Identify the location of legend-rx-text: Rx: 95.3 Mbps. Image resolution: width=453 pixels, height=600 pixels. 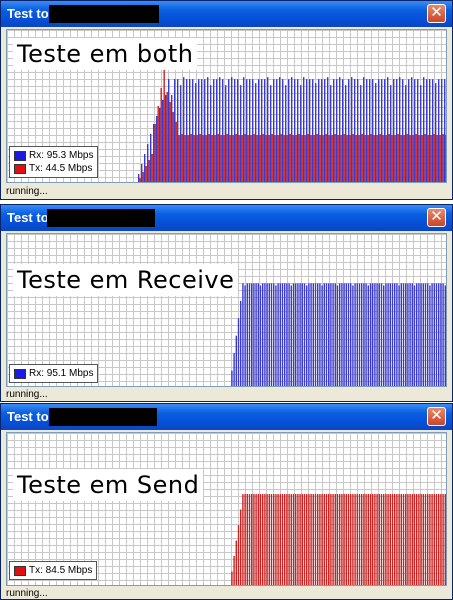
(61, 155).